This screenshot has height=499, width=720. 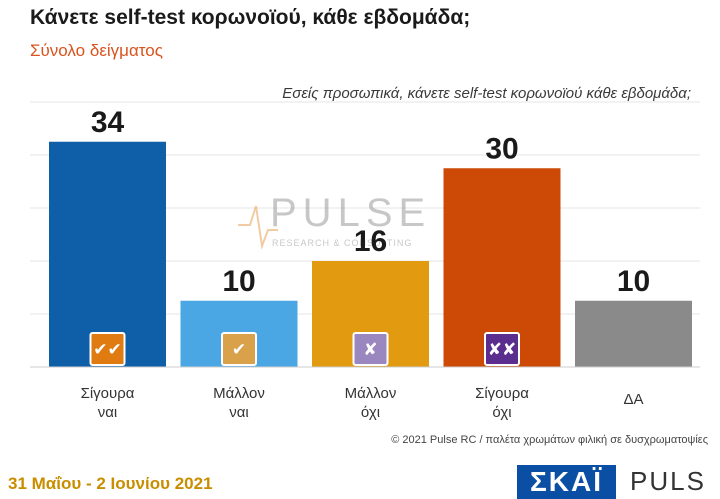 I want to click on skai-logo: ΣΚΑΪ, so click(x=566, y=482).